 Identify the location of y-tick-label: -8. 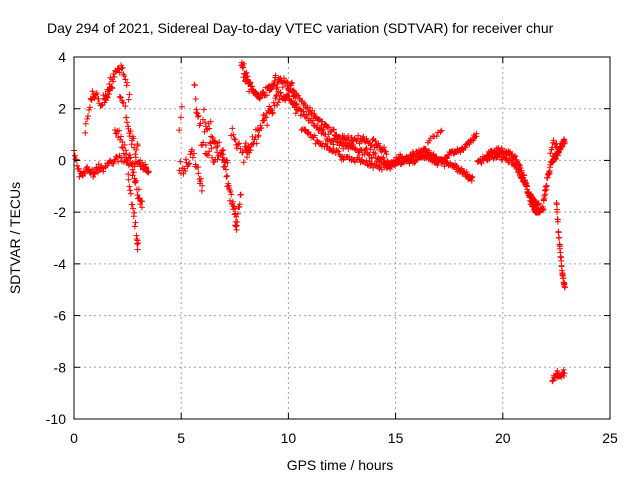
(60, 367).